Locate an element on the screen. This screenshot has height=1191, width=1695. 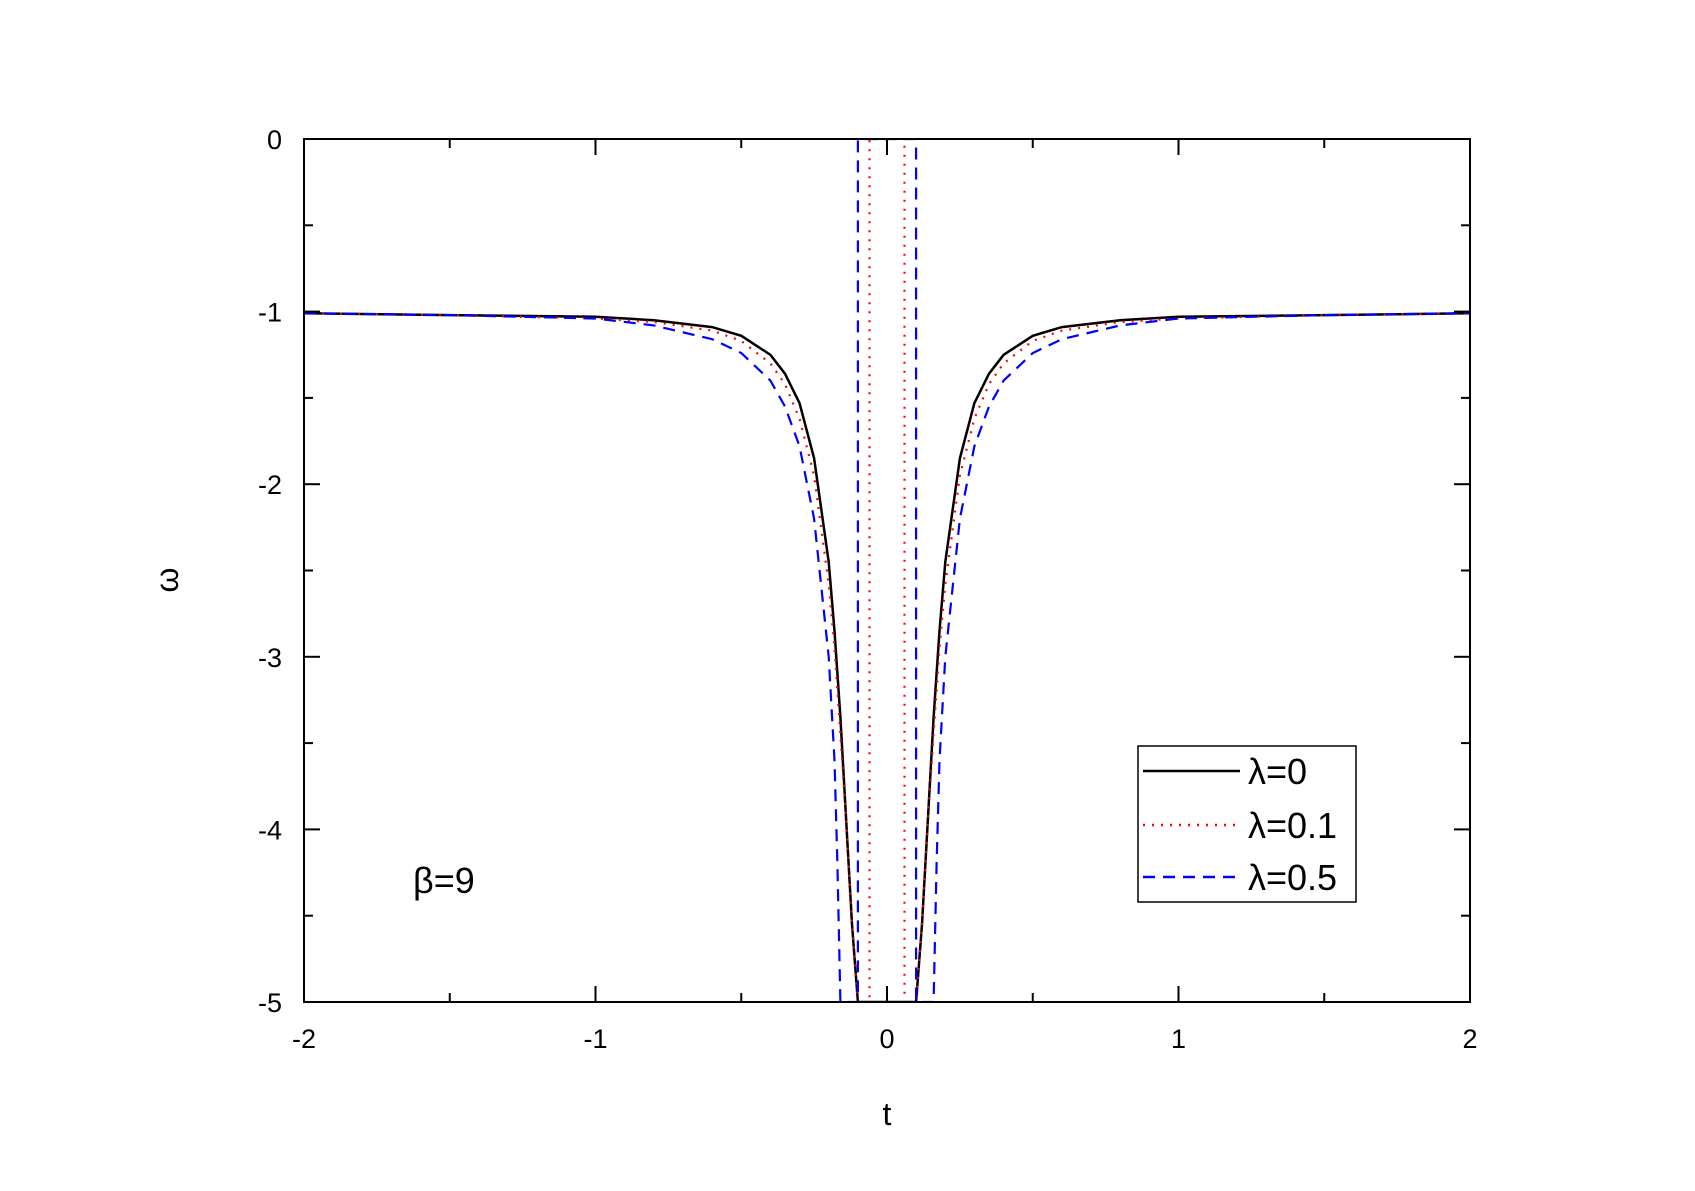
y-axis-label: ω is located at coordinates (167, 580).